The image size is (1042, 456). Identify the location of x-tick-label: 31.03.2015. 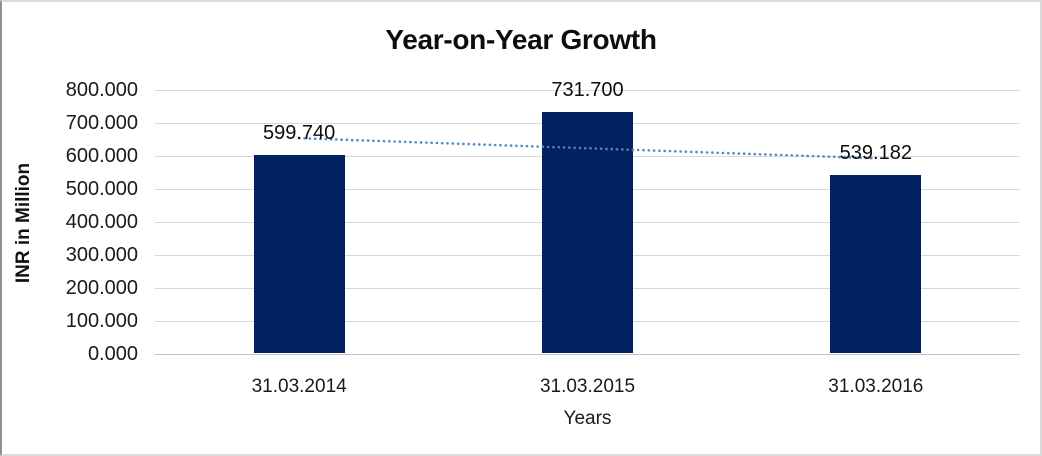
(587, 386).